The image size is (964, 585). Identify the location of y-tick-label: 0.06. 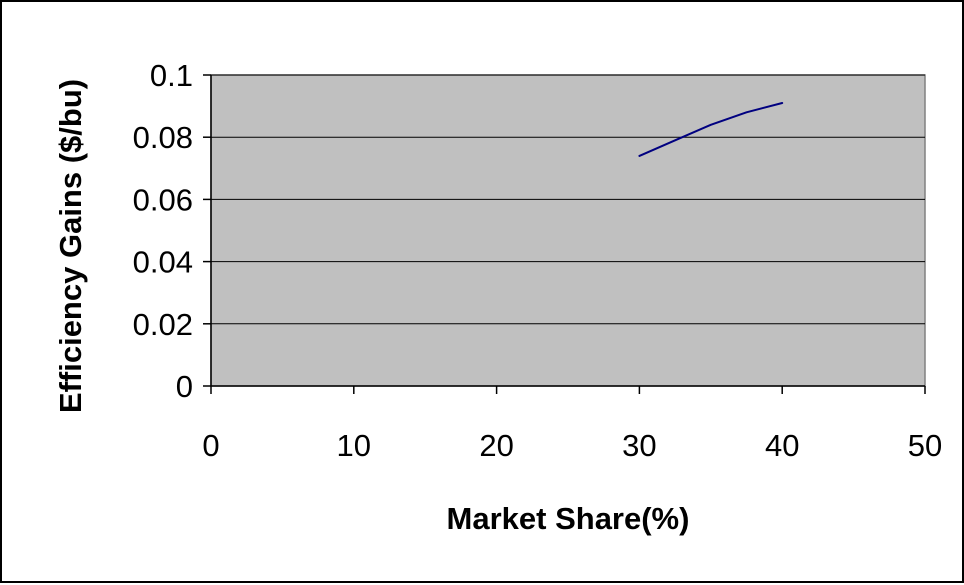
(163, 199).